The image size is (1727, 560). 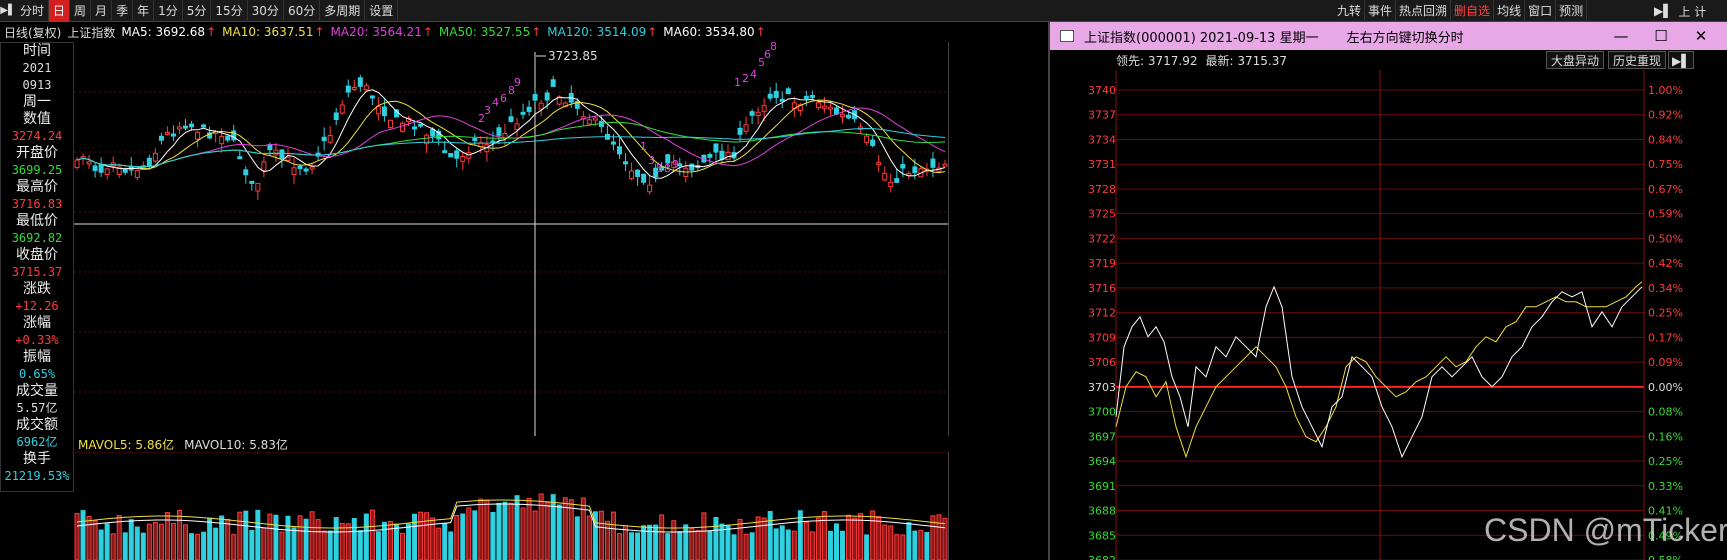 What do you see at coordinates (1102, 90) in the screenshot?
I see `y-axis-left-label: 3740` at bounding box center [1102, 90].